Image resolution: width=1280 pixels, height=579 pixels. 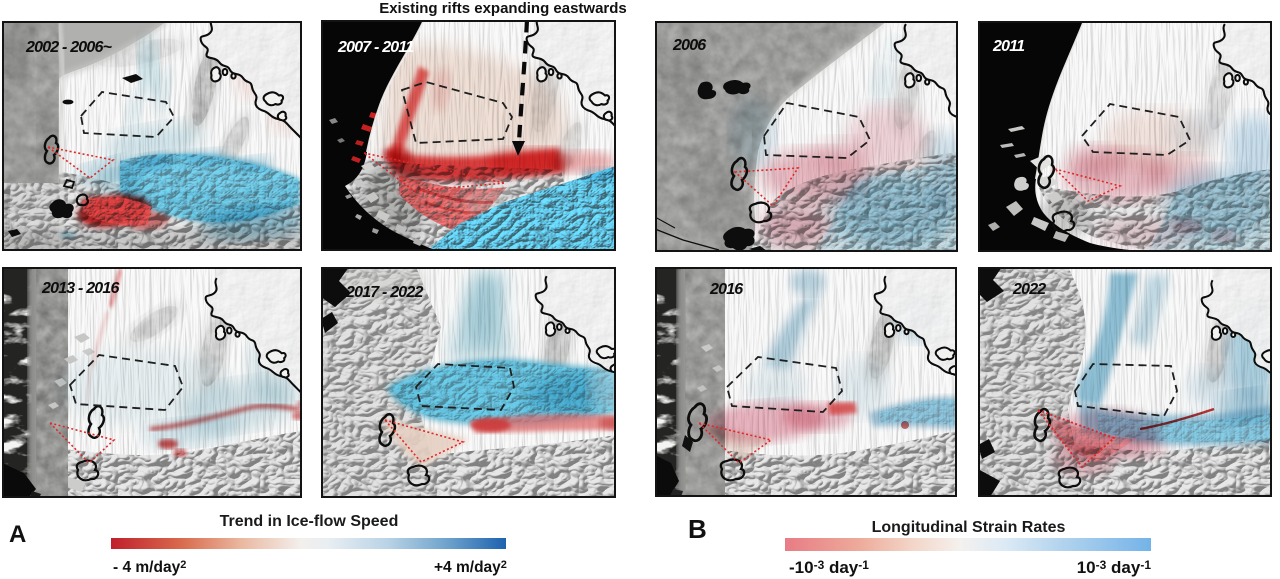 I want to click on svg-text: 2007 - 2011, so click(x=375, y=47).